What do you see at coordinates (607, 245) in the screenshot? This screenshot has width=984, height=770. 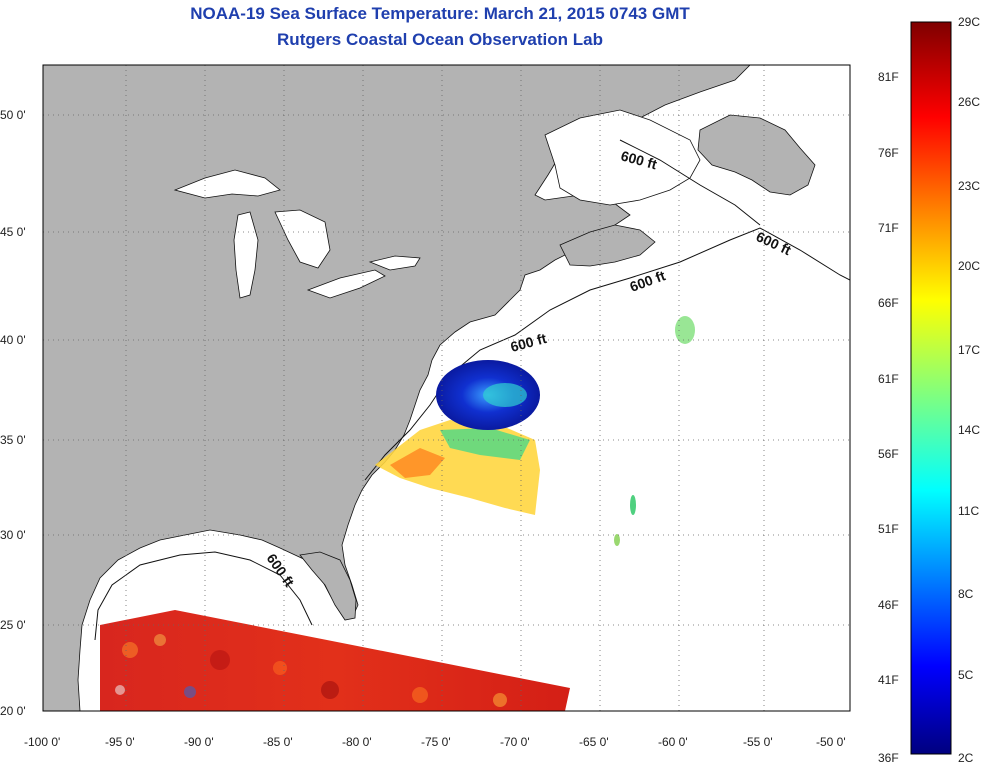 I see `land-nova-scotia` at bounding box center [607, 245].